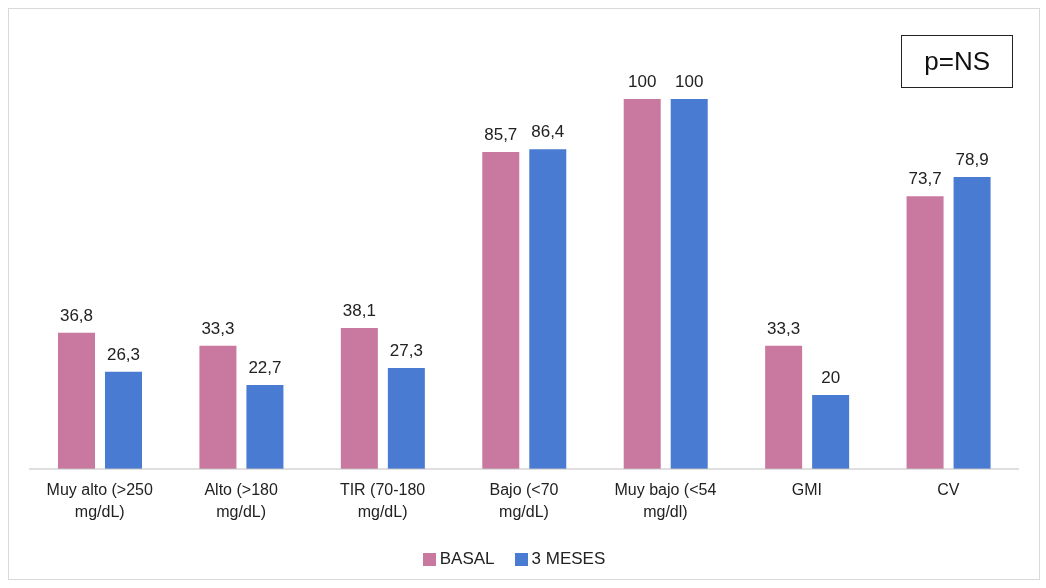 The width and height of the screenshot is (1046, 588). What do you see at coordinates (76, 315) in the screenshot?
I see `data-label: 36,8` at bounding box center [76, 315].